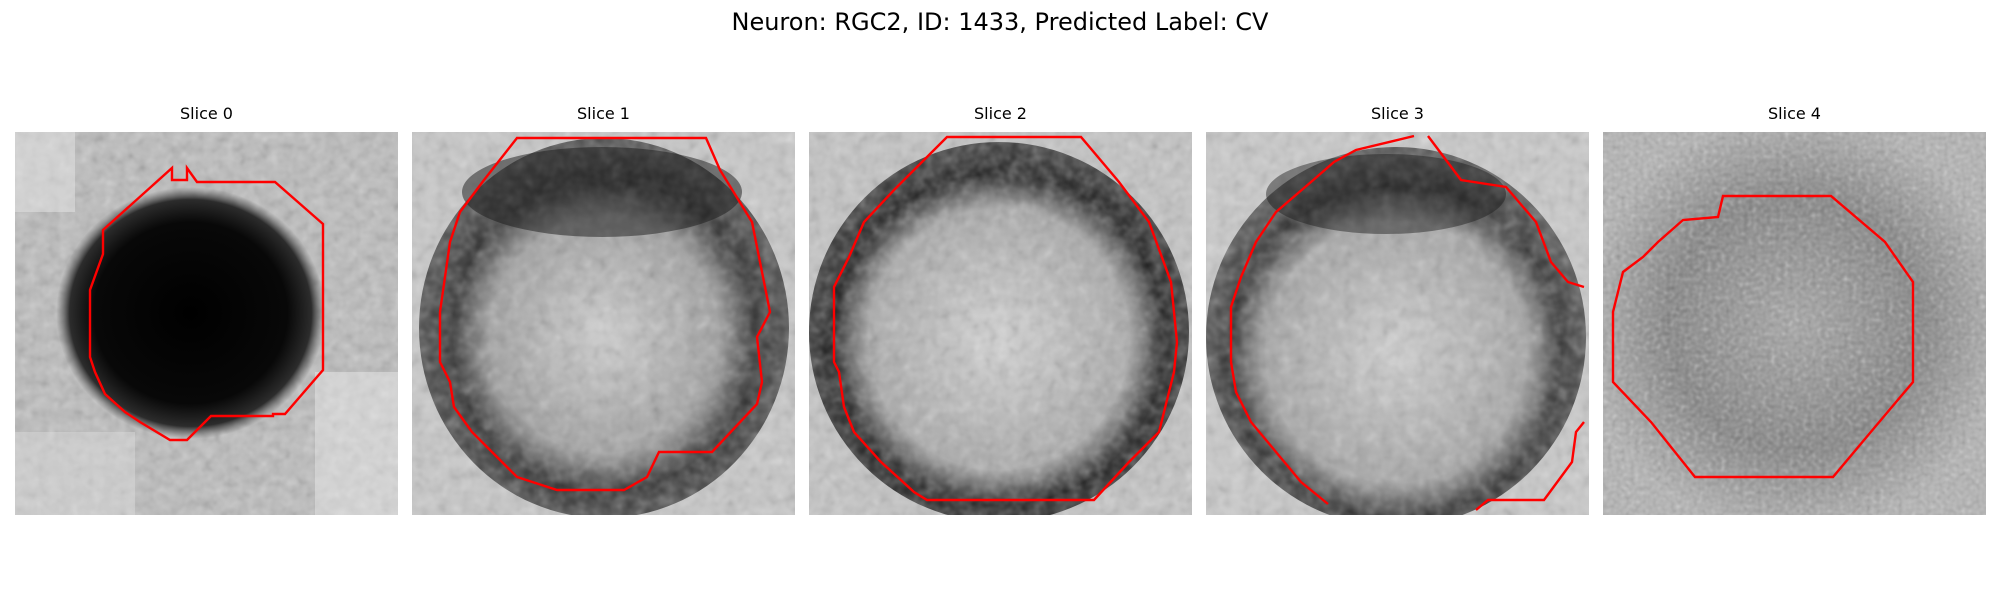  I want to click on slice-panel-0: Slice 0, so click(206, 314).